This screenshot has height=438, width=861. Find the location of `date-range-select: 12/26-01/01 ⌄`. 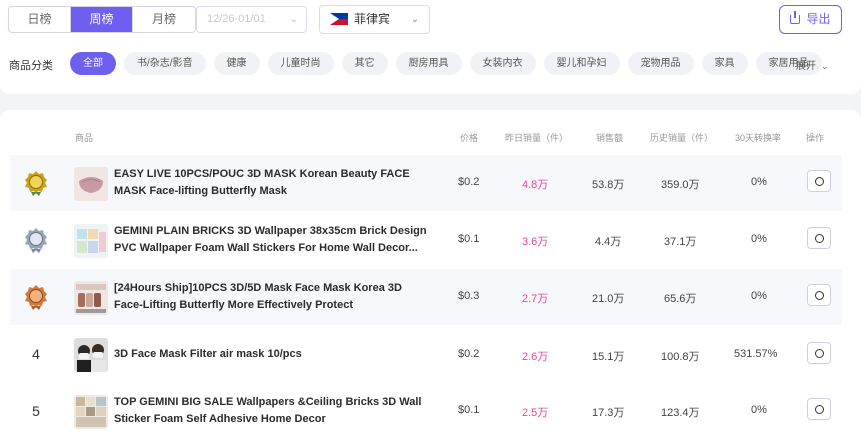

date-range-select: 12/26-01/01 ⌄ is located at coordinates (251, 19).